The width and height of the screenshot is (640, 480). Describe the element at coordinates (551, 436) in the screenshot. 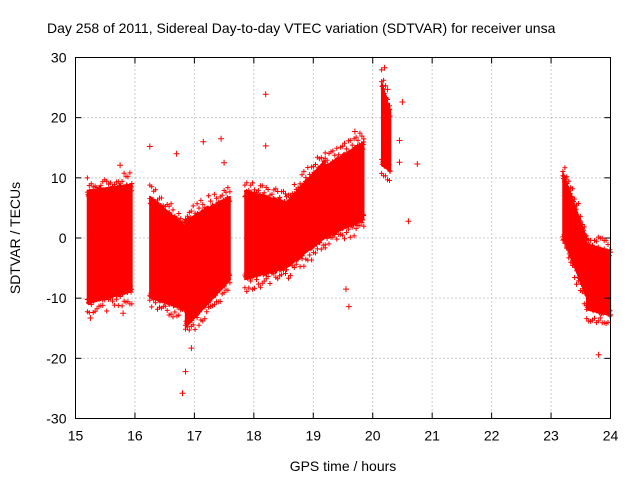

I see `x-tick-label: 23` at that location.